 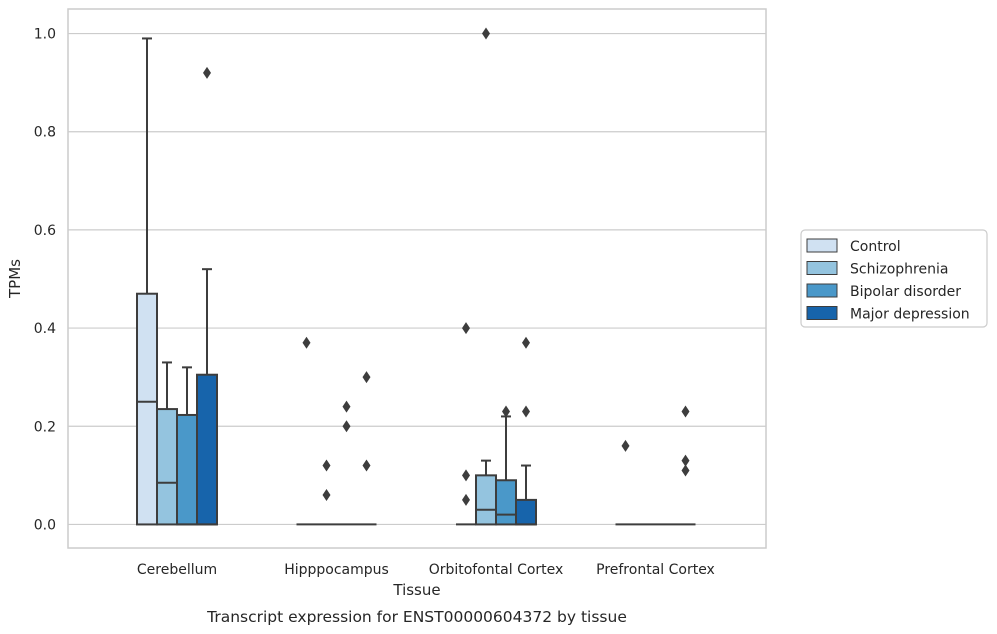 What do you see at coordinates (875, 247) in the screenshot?
I see `legend-label: Control` at bounding box center [875, 247].